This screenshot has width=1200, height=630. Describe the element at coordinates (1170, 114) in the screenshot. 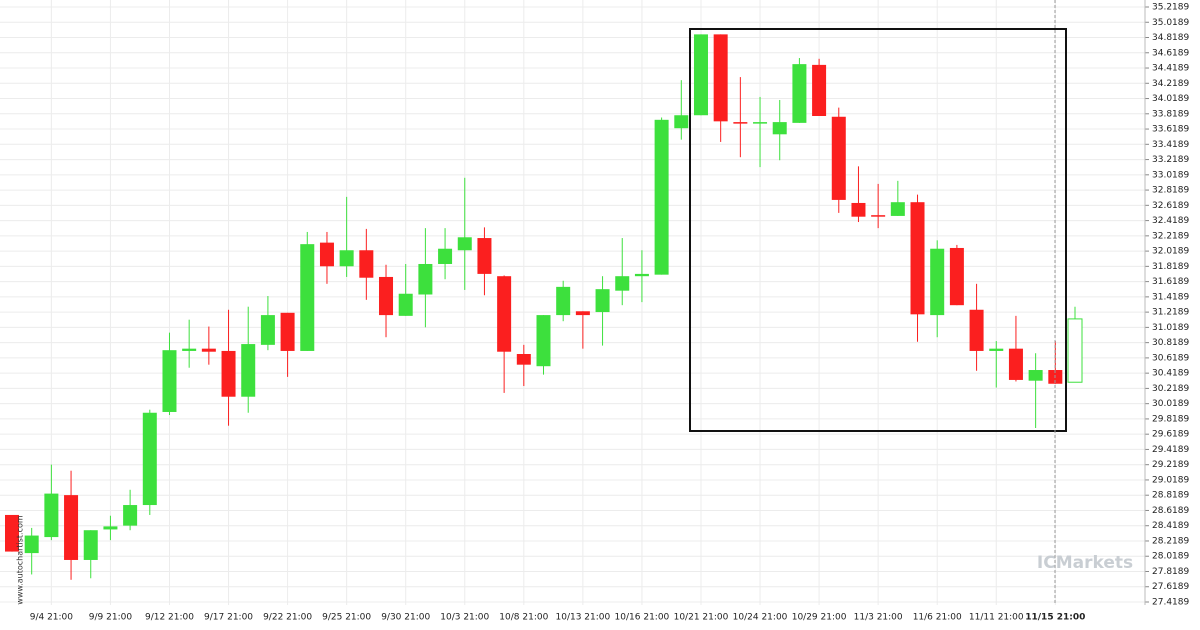

I see `y-tick-label: 33.8189` at that location.